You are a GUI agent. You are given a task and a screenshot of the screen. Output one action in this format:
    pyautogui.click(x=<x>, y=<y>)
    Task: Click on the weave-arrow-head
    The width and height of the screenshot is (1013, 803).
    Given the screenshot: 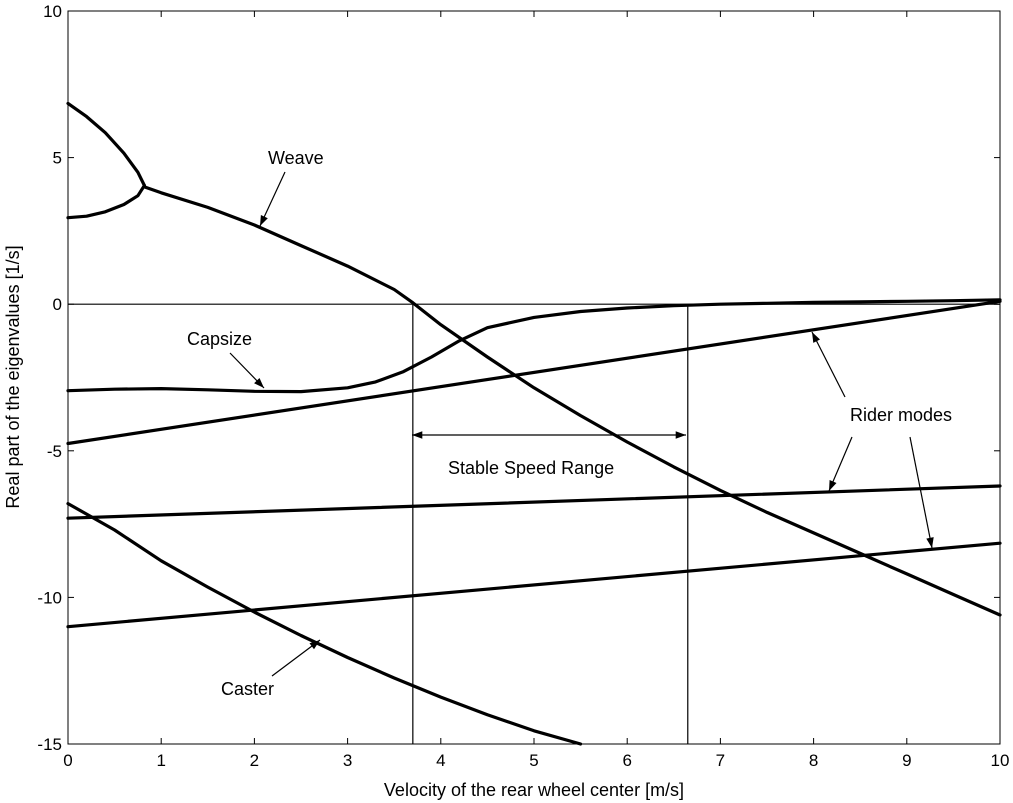 What is the action you would take?
    pyautogui.click(x=264, y=220)
    